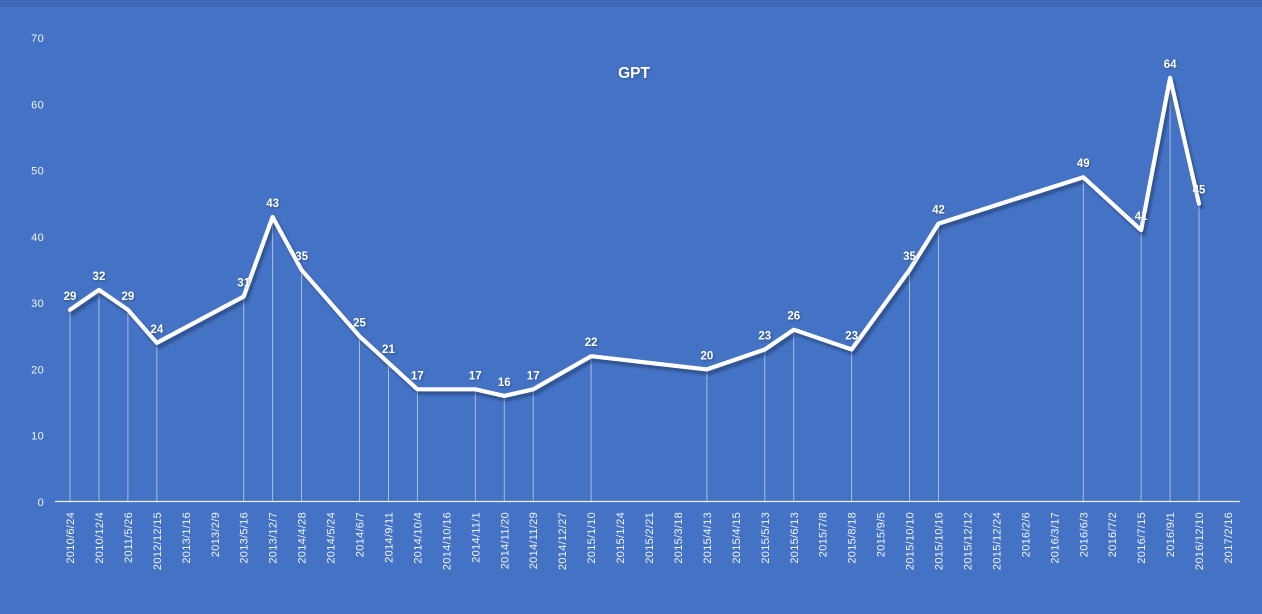 Image resolution: width=1262 pixels, height=614 pixels. What do you see at coordinates (563, 541) in the screenshot?
I see `x-tick-label: 2014/12/27` at bounding box center [563, 541].